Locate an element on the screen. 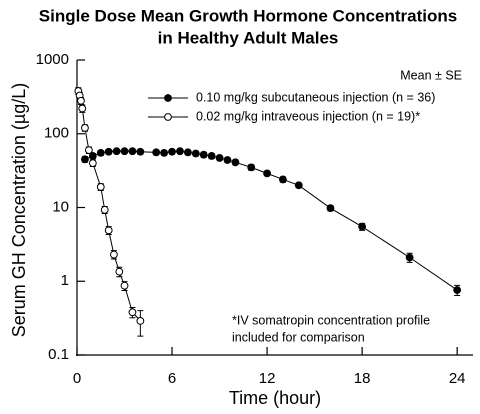 This screenshot has width=480, height=414. annotation: *IV somatropin concentration profile is located at coordinates (331, 320).